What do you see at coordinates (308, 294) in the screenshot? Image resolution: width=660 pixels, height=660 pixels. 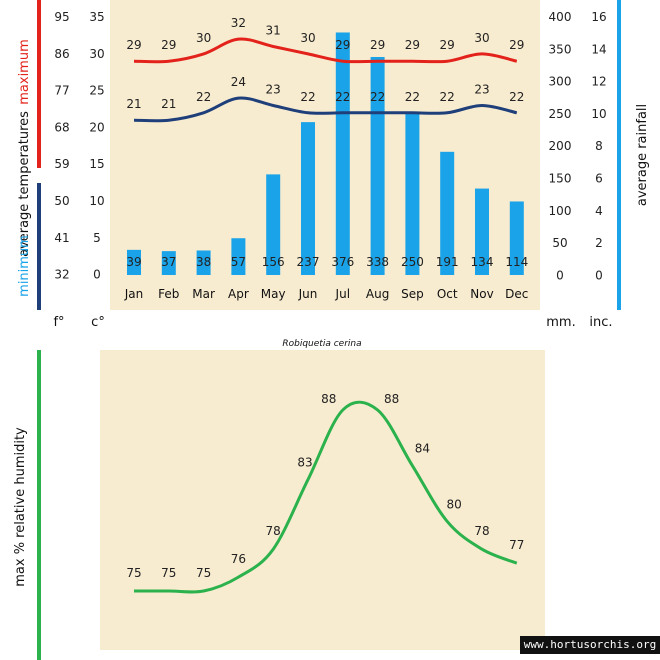 I see `month-label: Jun` at bounding box center [308, 294].